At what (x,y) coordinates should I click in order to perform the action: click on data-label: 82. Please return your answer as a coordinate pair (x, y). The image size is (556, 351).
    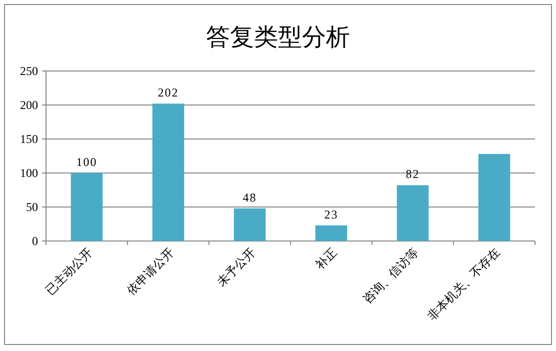
    Looking at the image, I should click on (413, 174).